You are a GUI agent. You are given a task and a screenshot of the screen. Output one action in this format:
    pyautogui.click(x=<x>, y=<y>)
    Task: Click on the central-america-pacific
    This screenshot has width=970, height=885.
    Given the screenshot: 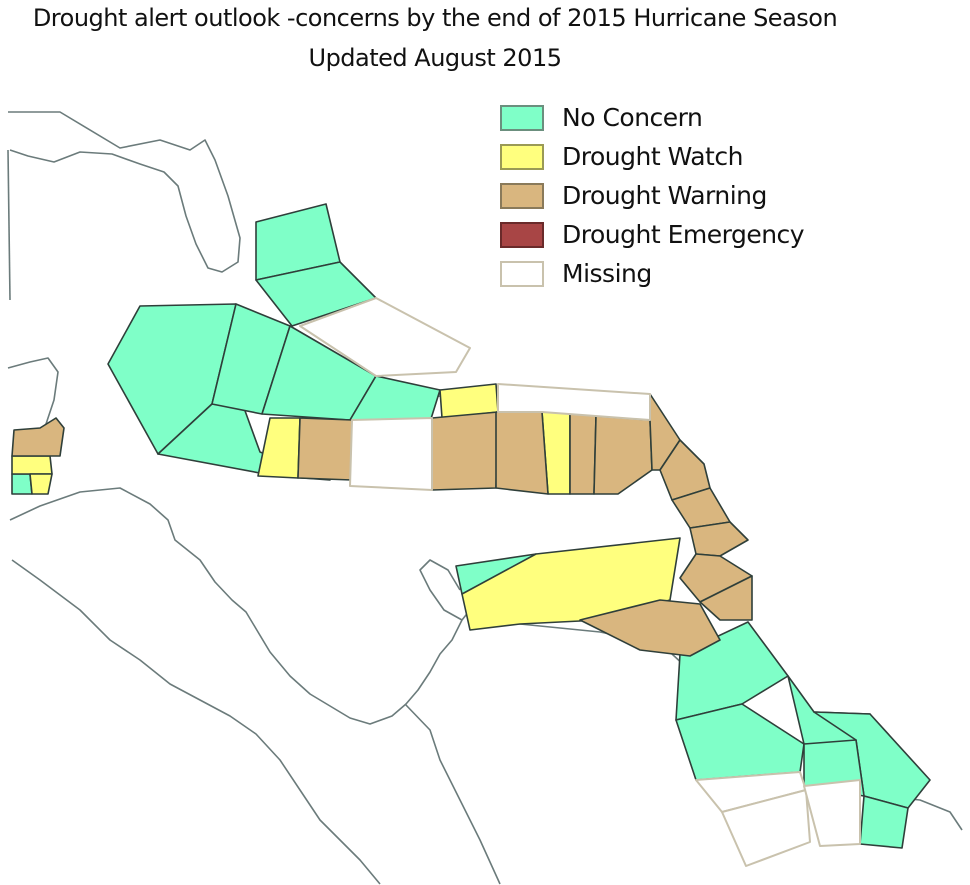 What is the action you would take?
    pyautogui.click(x=196, y=722)
    